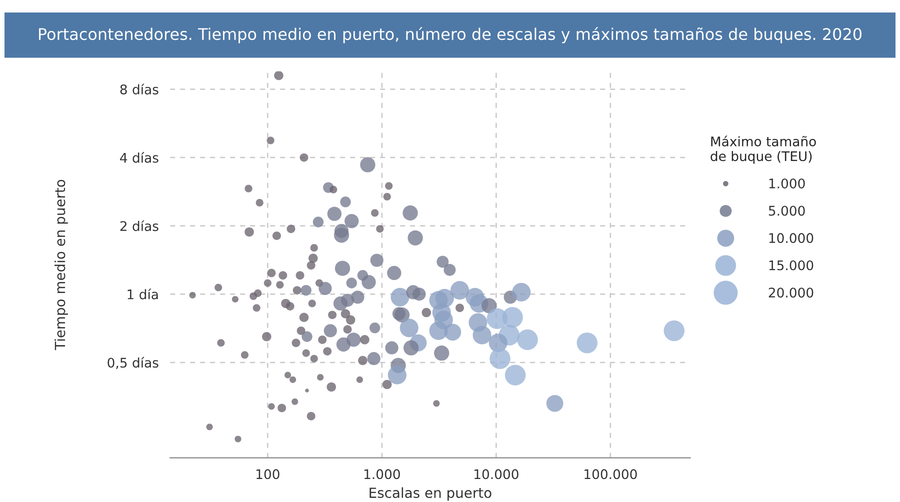 The height and width of the screenshot is (502, 900). What do you see at coordinates (787, 183) in the screenshot?
I see `legend-label: 1.000` at bounding box center [787, 183].